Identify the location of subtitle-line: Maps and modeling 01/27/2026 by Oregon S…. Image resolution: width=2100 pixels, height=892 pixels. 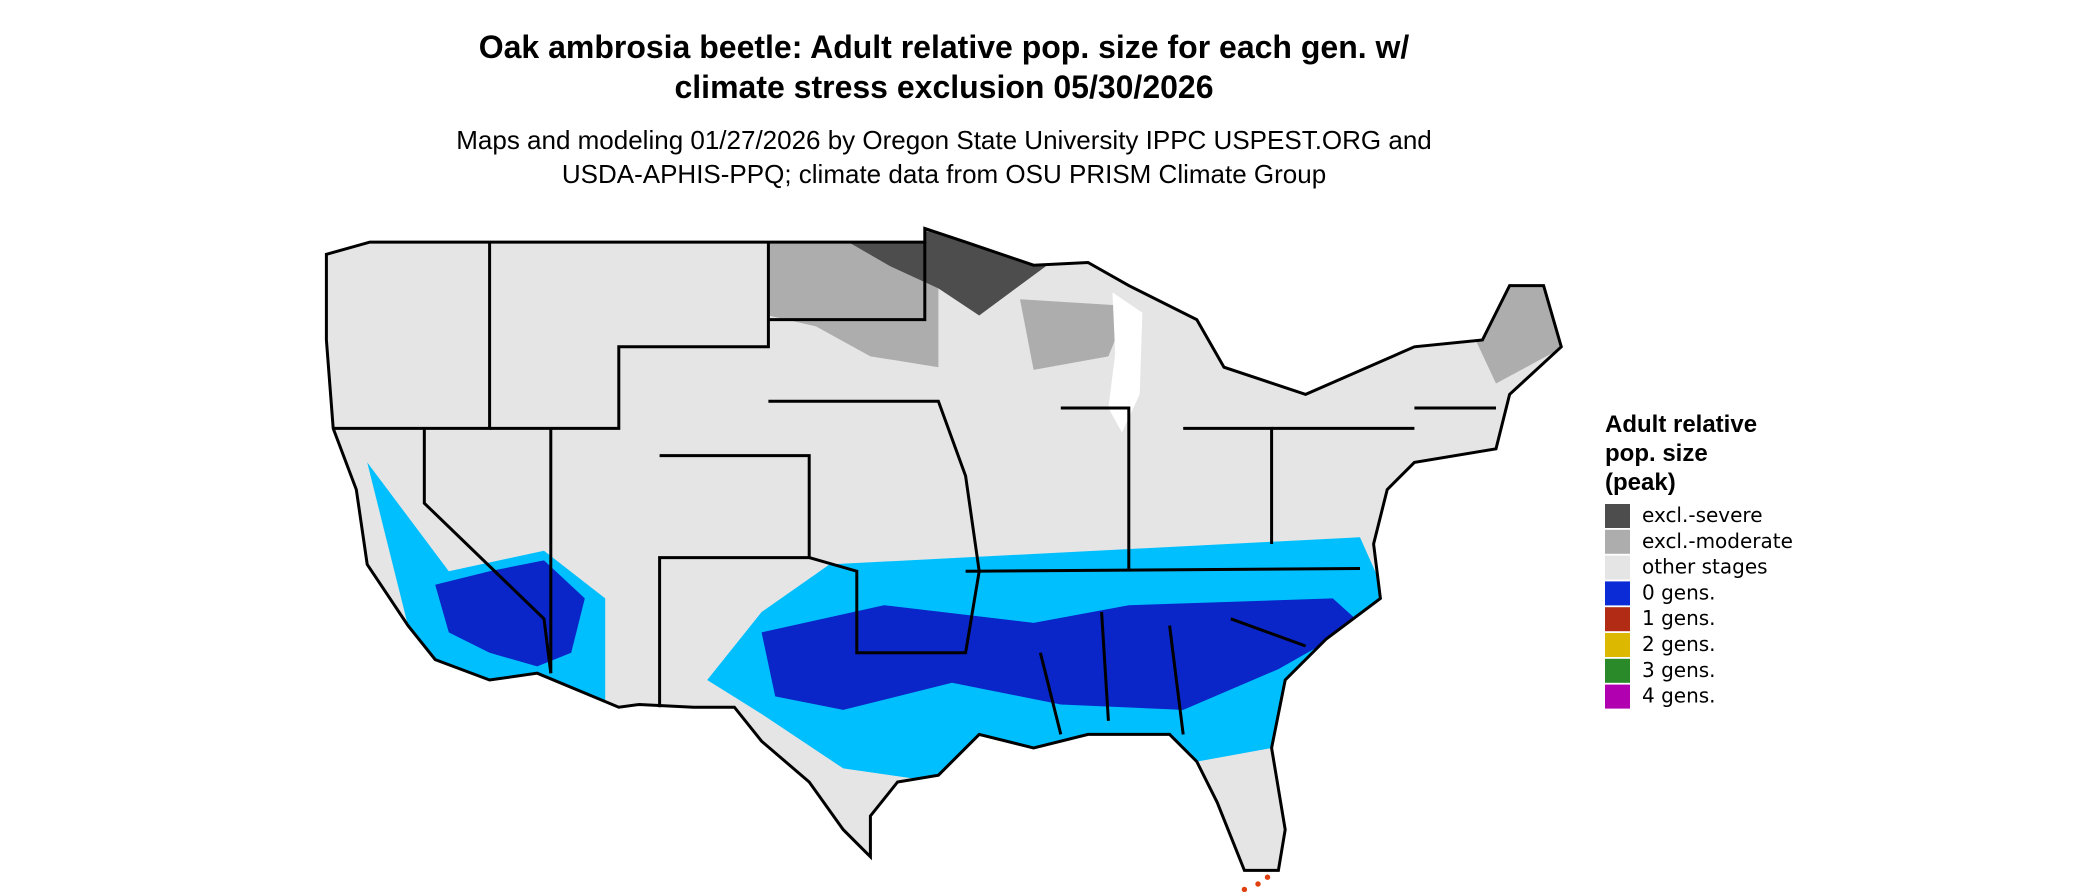
(944, 140).